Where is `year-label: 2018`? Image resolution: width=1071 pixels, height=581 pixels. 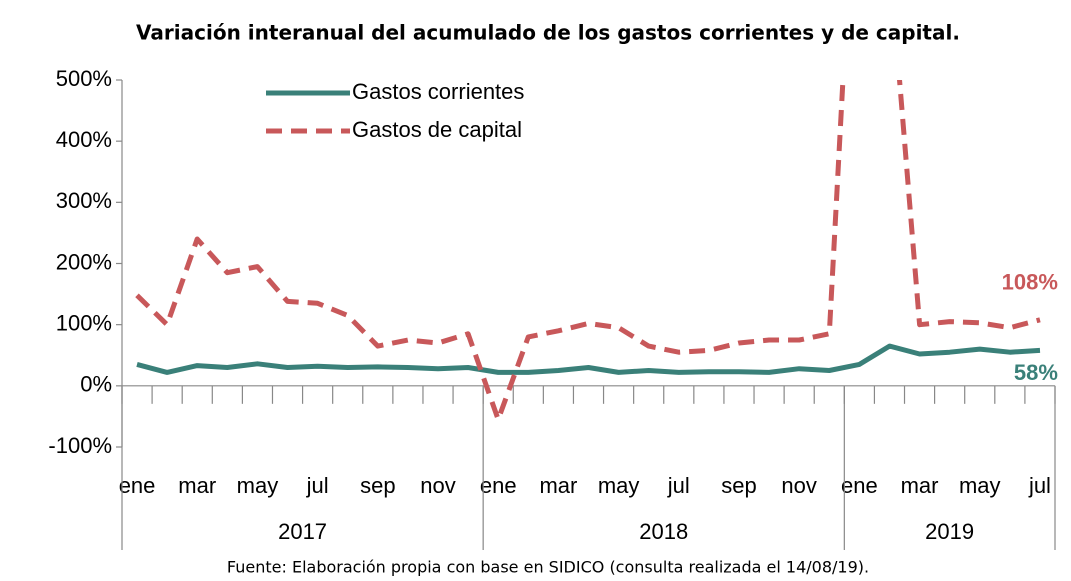
year-label: 2018 is located at coordinates (663, 531).